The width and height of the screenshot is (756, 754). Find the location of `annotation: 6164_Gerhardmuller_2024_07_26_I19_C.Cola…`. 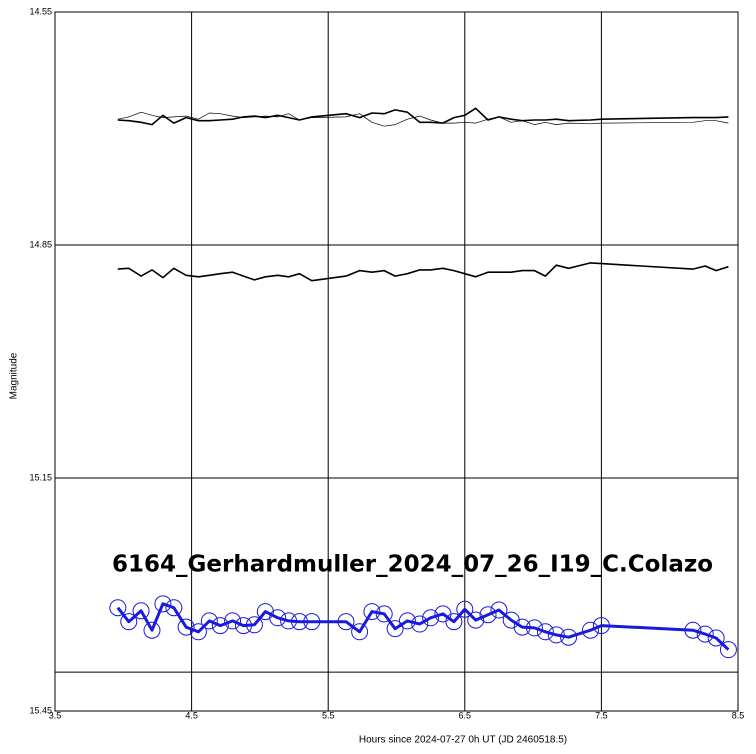

annotation: 6164_Gerhardmuller_2024_07_26_I19_C.Cola… is located at coordinates (412, 565).